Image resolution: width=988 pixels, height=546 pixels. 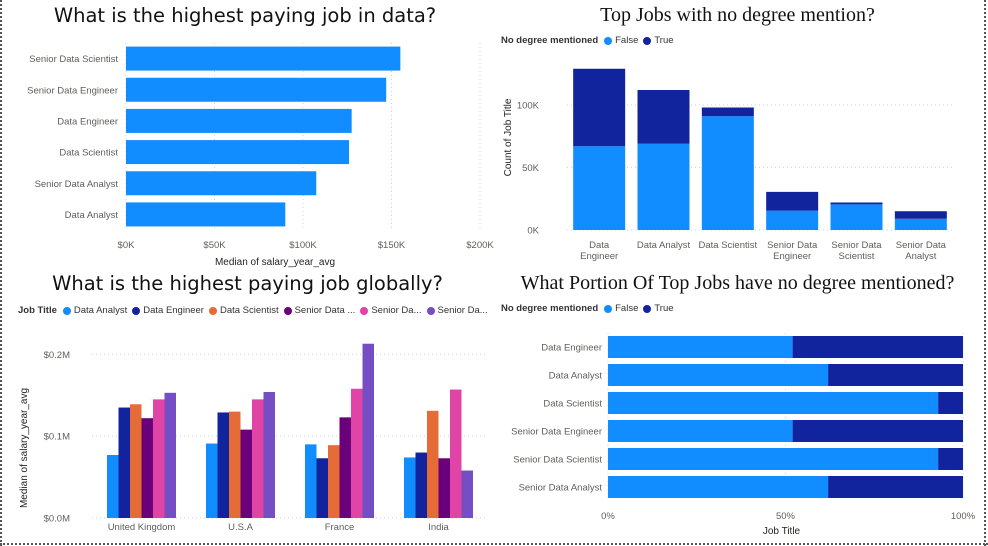 What do you see at coordinates (480, 245) in the screenshot?
I see `x-tick-label: $200K` at bounding box center [480, 245].